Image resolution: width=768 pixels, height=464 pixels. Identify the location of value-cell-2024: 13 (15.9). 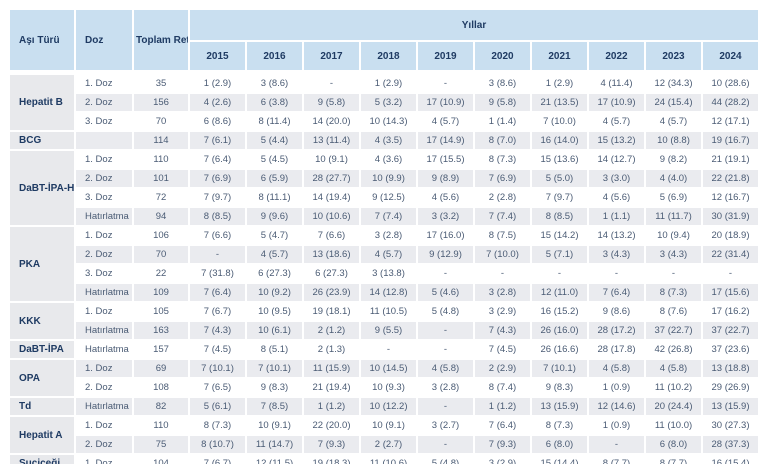
(730, 406).